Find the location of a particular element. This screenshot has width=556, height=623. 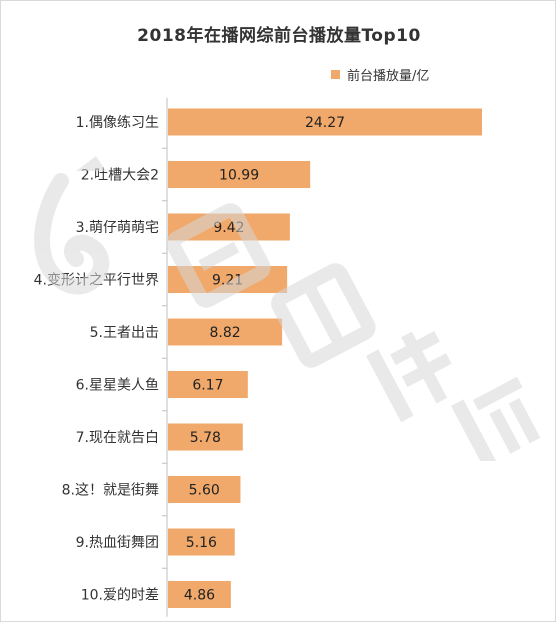

category-label: 9.热血街舞团 is located at coordinates (117, 543).